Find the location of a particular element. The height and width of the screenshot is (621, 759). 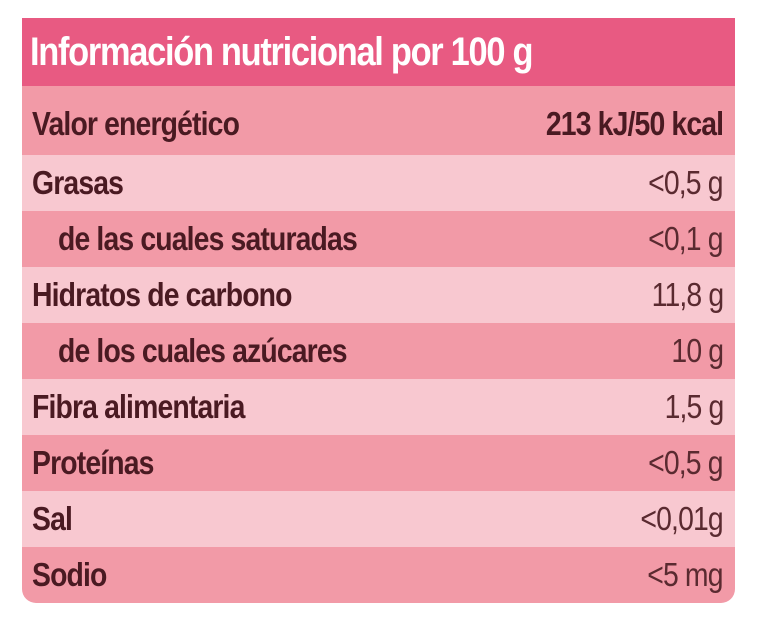

row-label: de los cuales azúcares is located at coordinates (203, 350).